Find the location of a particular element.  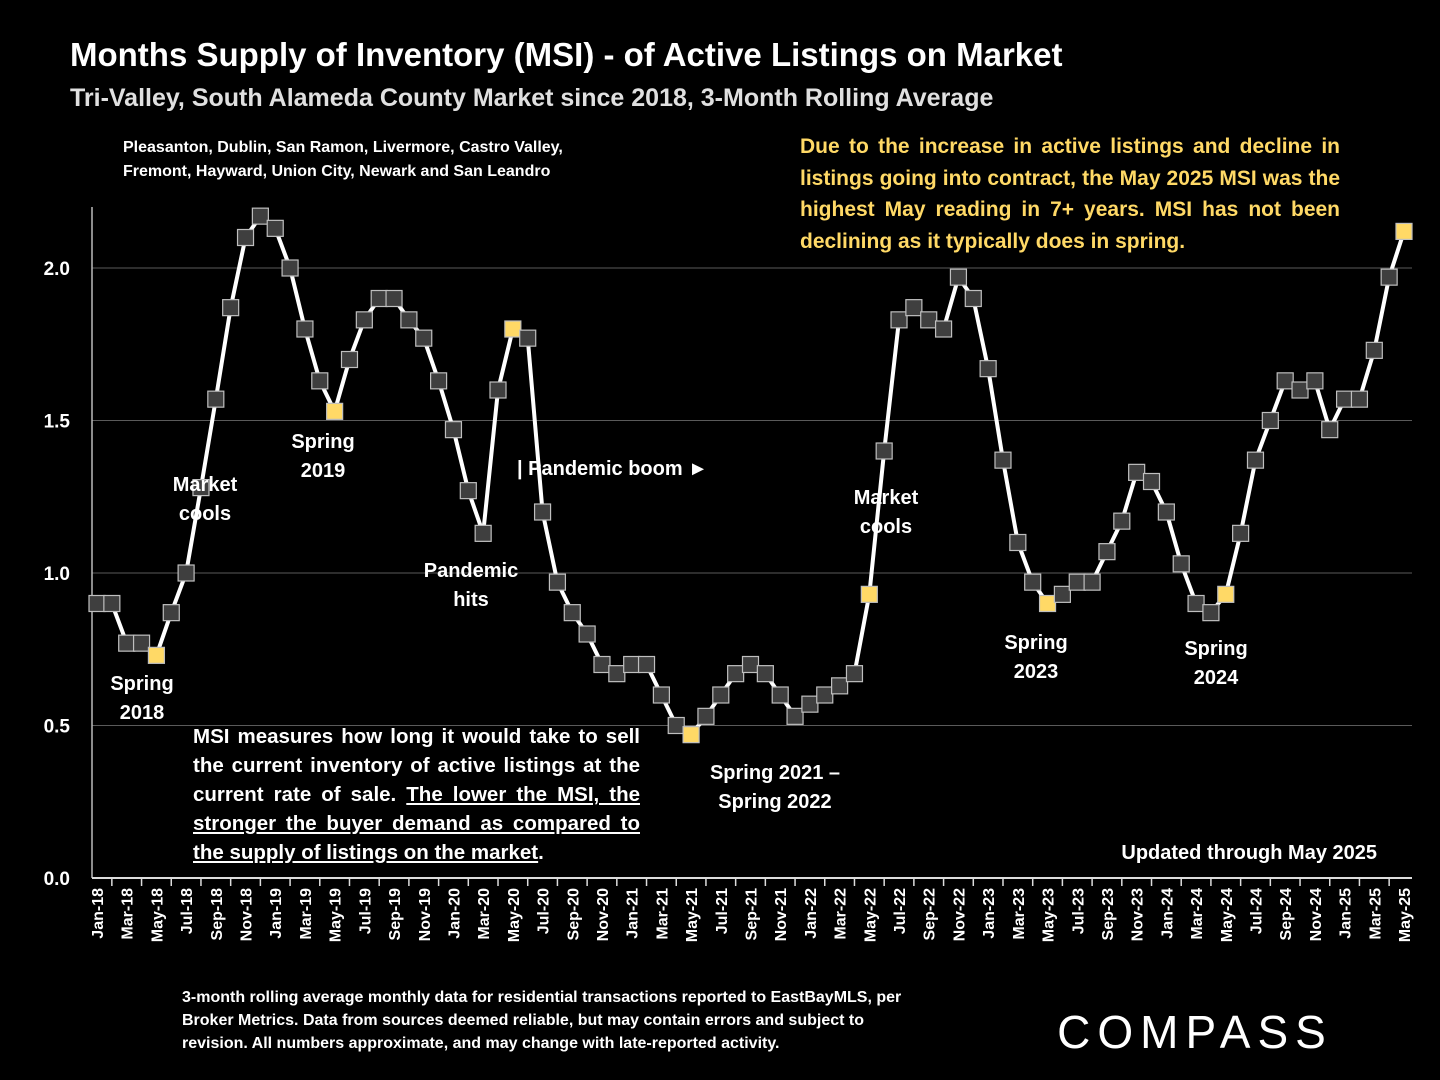

x-tick-label: Sep-18 is located at coordinates (217, 914).